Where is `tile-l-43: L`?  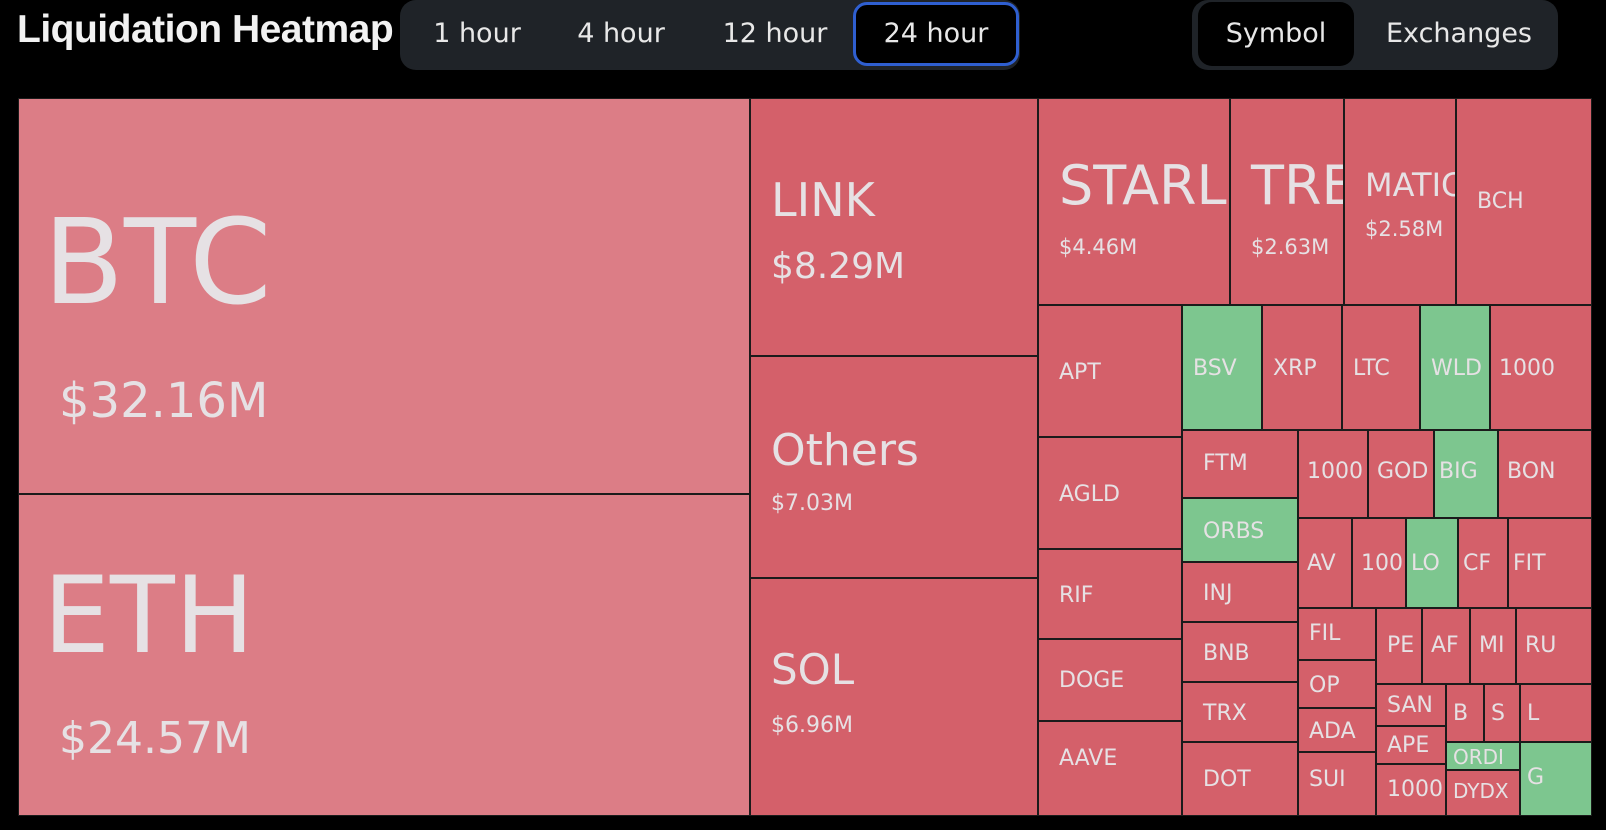
tile-l-43: L is located at coordinates (1556, 713).